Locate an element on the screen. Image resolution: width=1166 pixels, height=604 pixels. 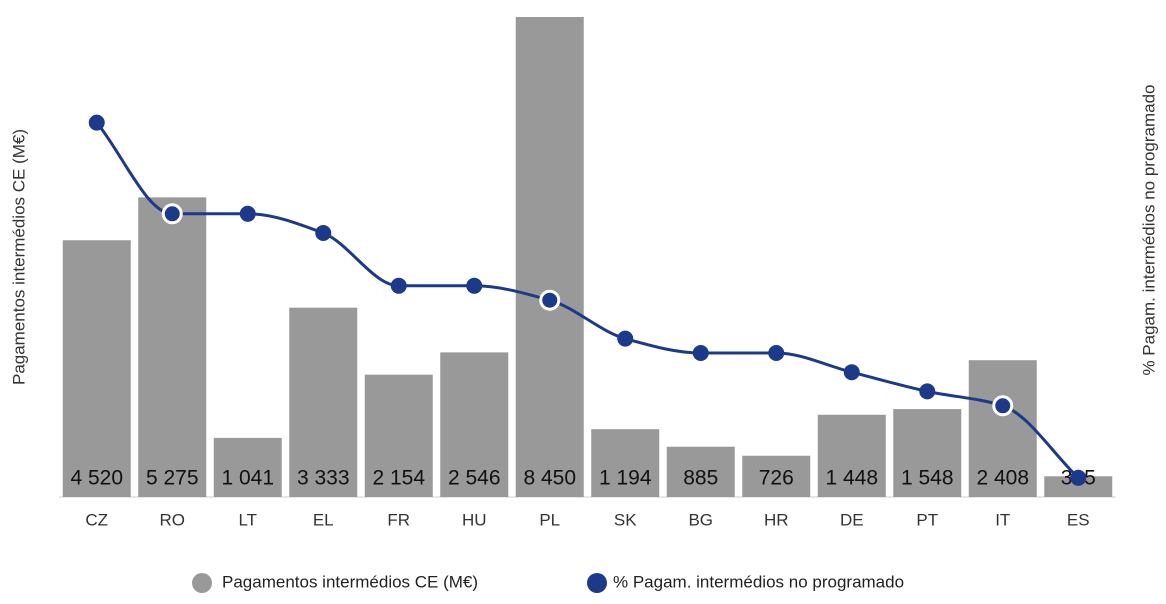
bar-value-label: 1 194 is located at coordinates (625, 478).